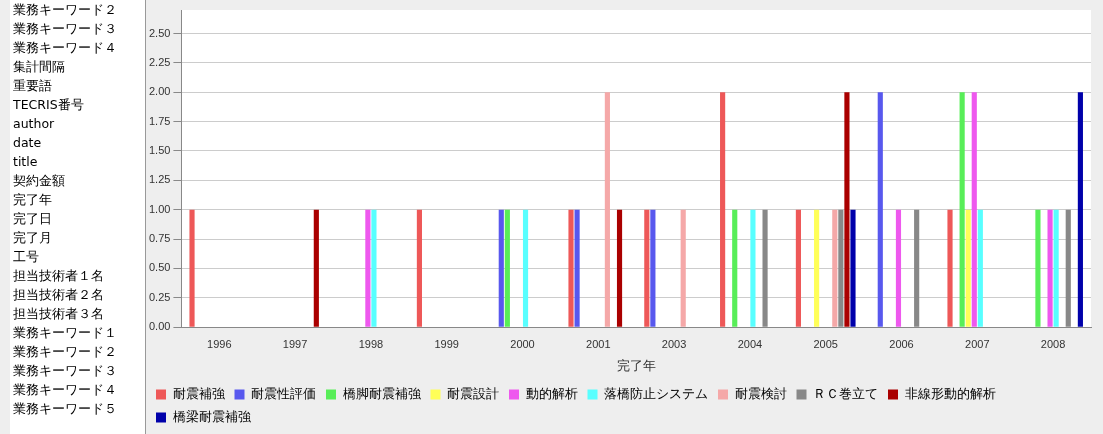  Describe the element at coordinates (159, 326) in the screenshot. I see `y-tick-label: 0.00` at that location.